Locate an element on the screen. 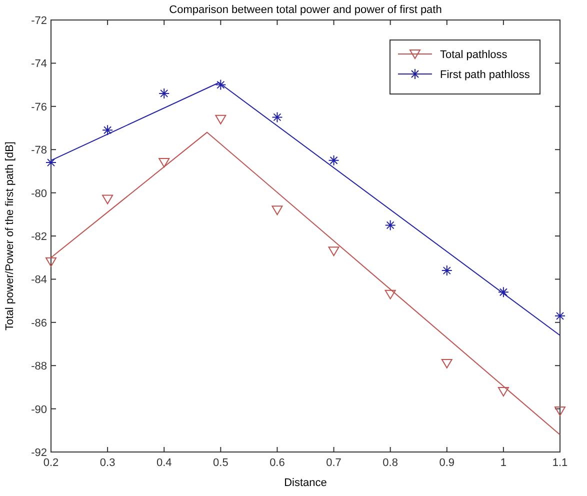 This screenshot has height=496, width=587. x-tick-label: 0.9 is located at coordinates (447, 463).